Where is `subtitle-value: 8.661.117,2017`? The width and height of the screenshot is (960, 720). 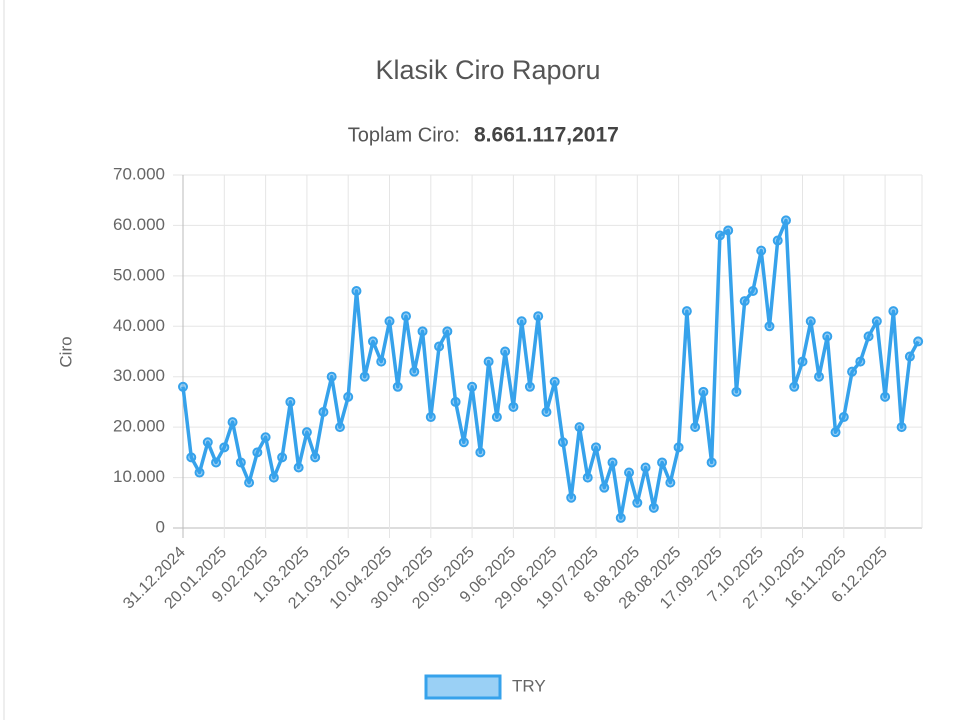 subtitle-value: 8.661.117,2017 is located at coordinates (546, 135).